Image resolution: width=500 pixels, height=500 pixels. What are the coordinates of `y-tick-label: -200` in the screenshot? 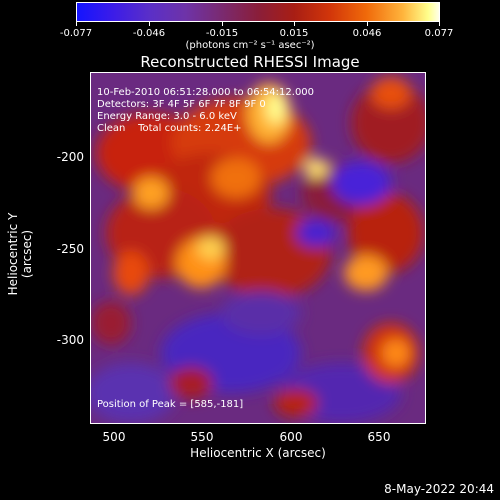 It's located at (70, 157).